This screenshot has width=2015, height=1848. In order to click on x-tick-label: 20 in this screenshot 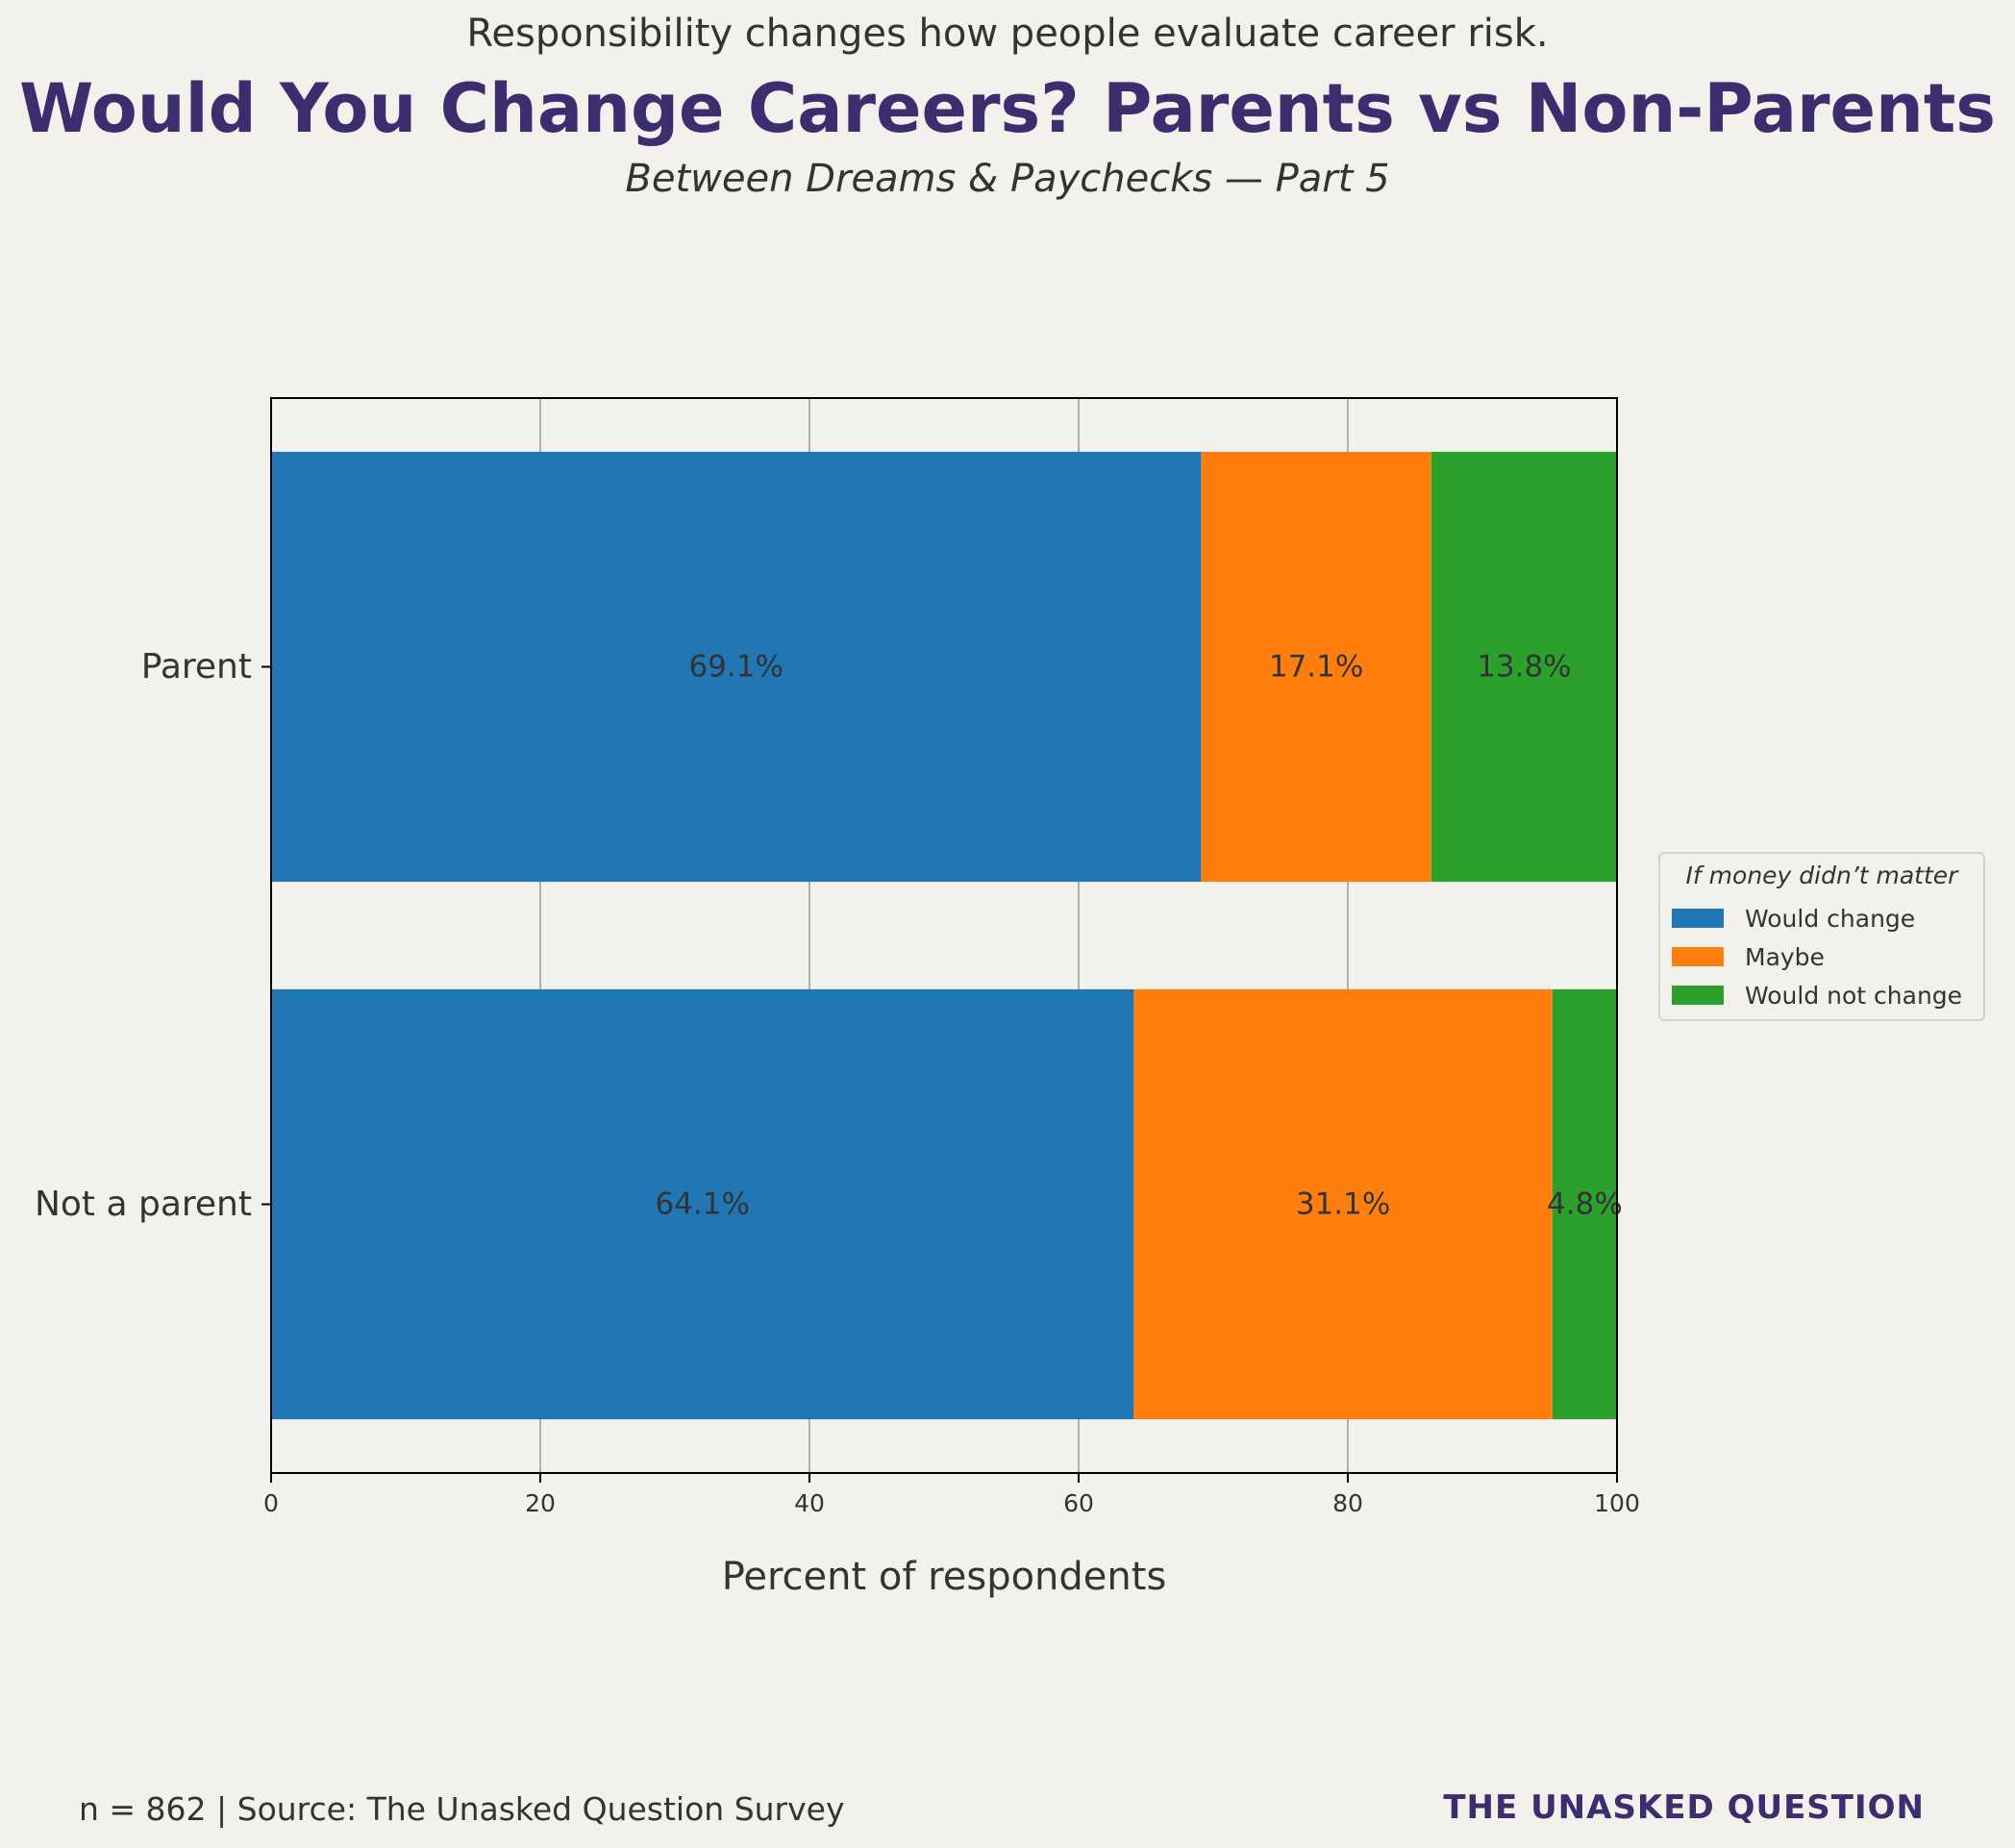, I will do `click(540, 1503)`.